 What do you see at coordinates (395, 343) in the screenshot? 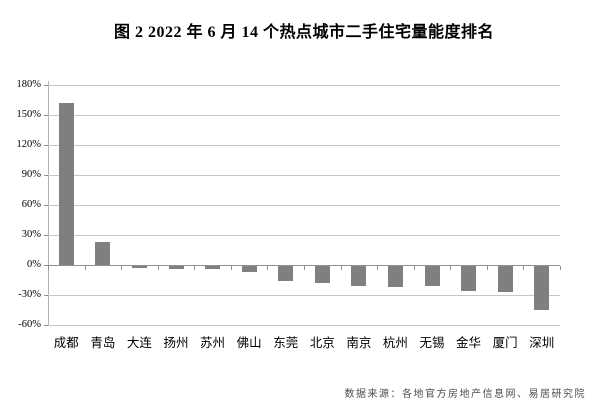
I see `x-axis-category-label: 杭州` at bounding box center [395, 343].